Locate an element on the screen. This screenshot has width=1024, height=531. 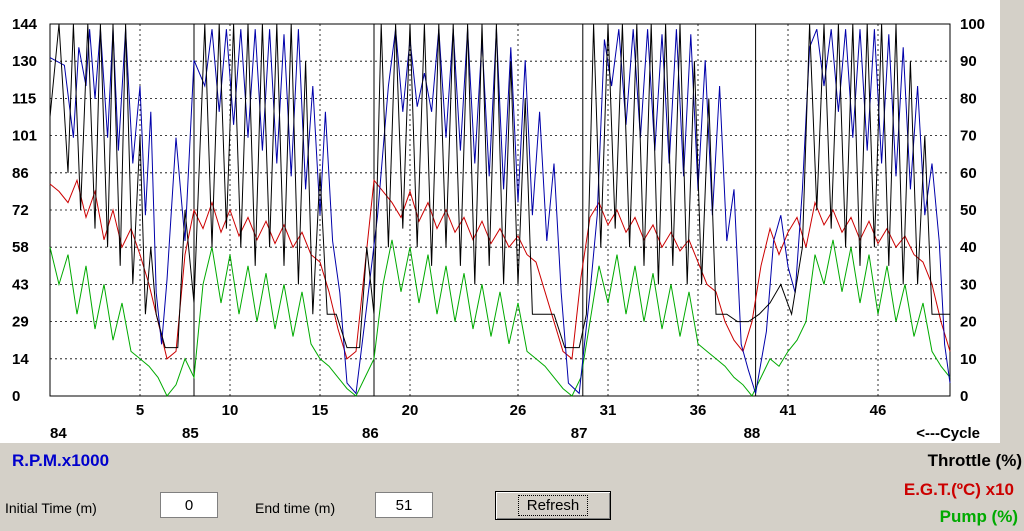
x-tick-label: 10 is located at coordinates (230, 410).